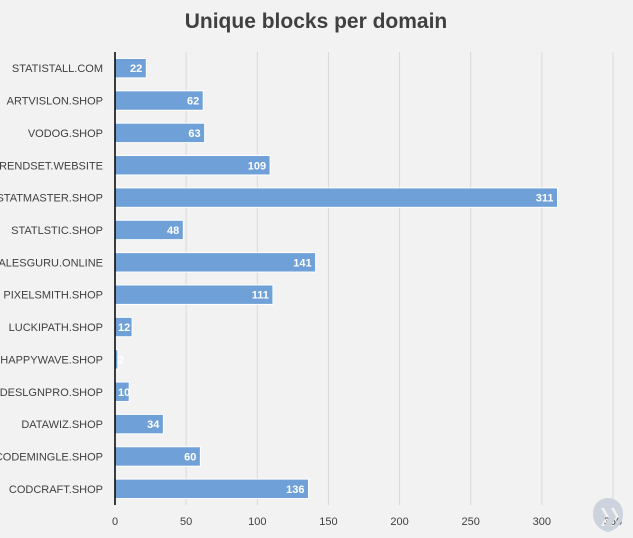 This screenshot has height=538, width=633. I want to click on data-label: 10, so click(124, 393).